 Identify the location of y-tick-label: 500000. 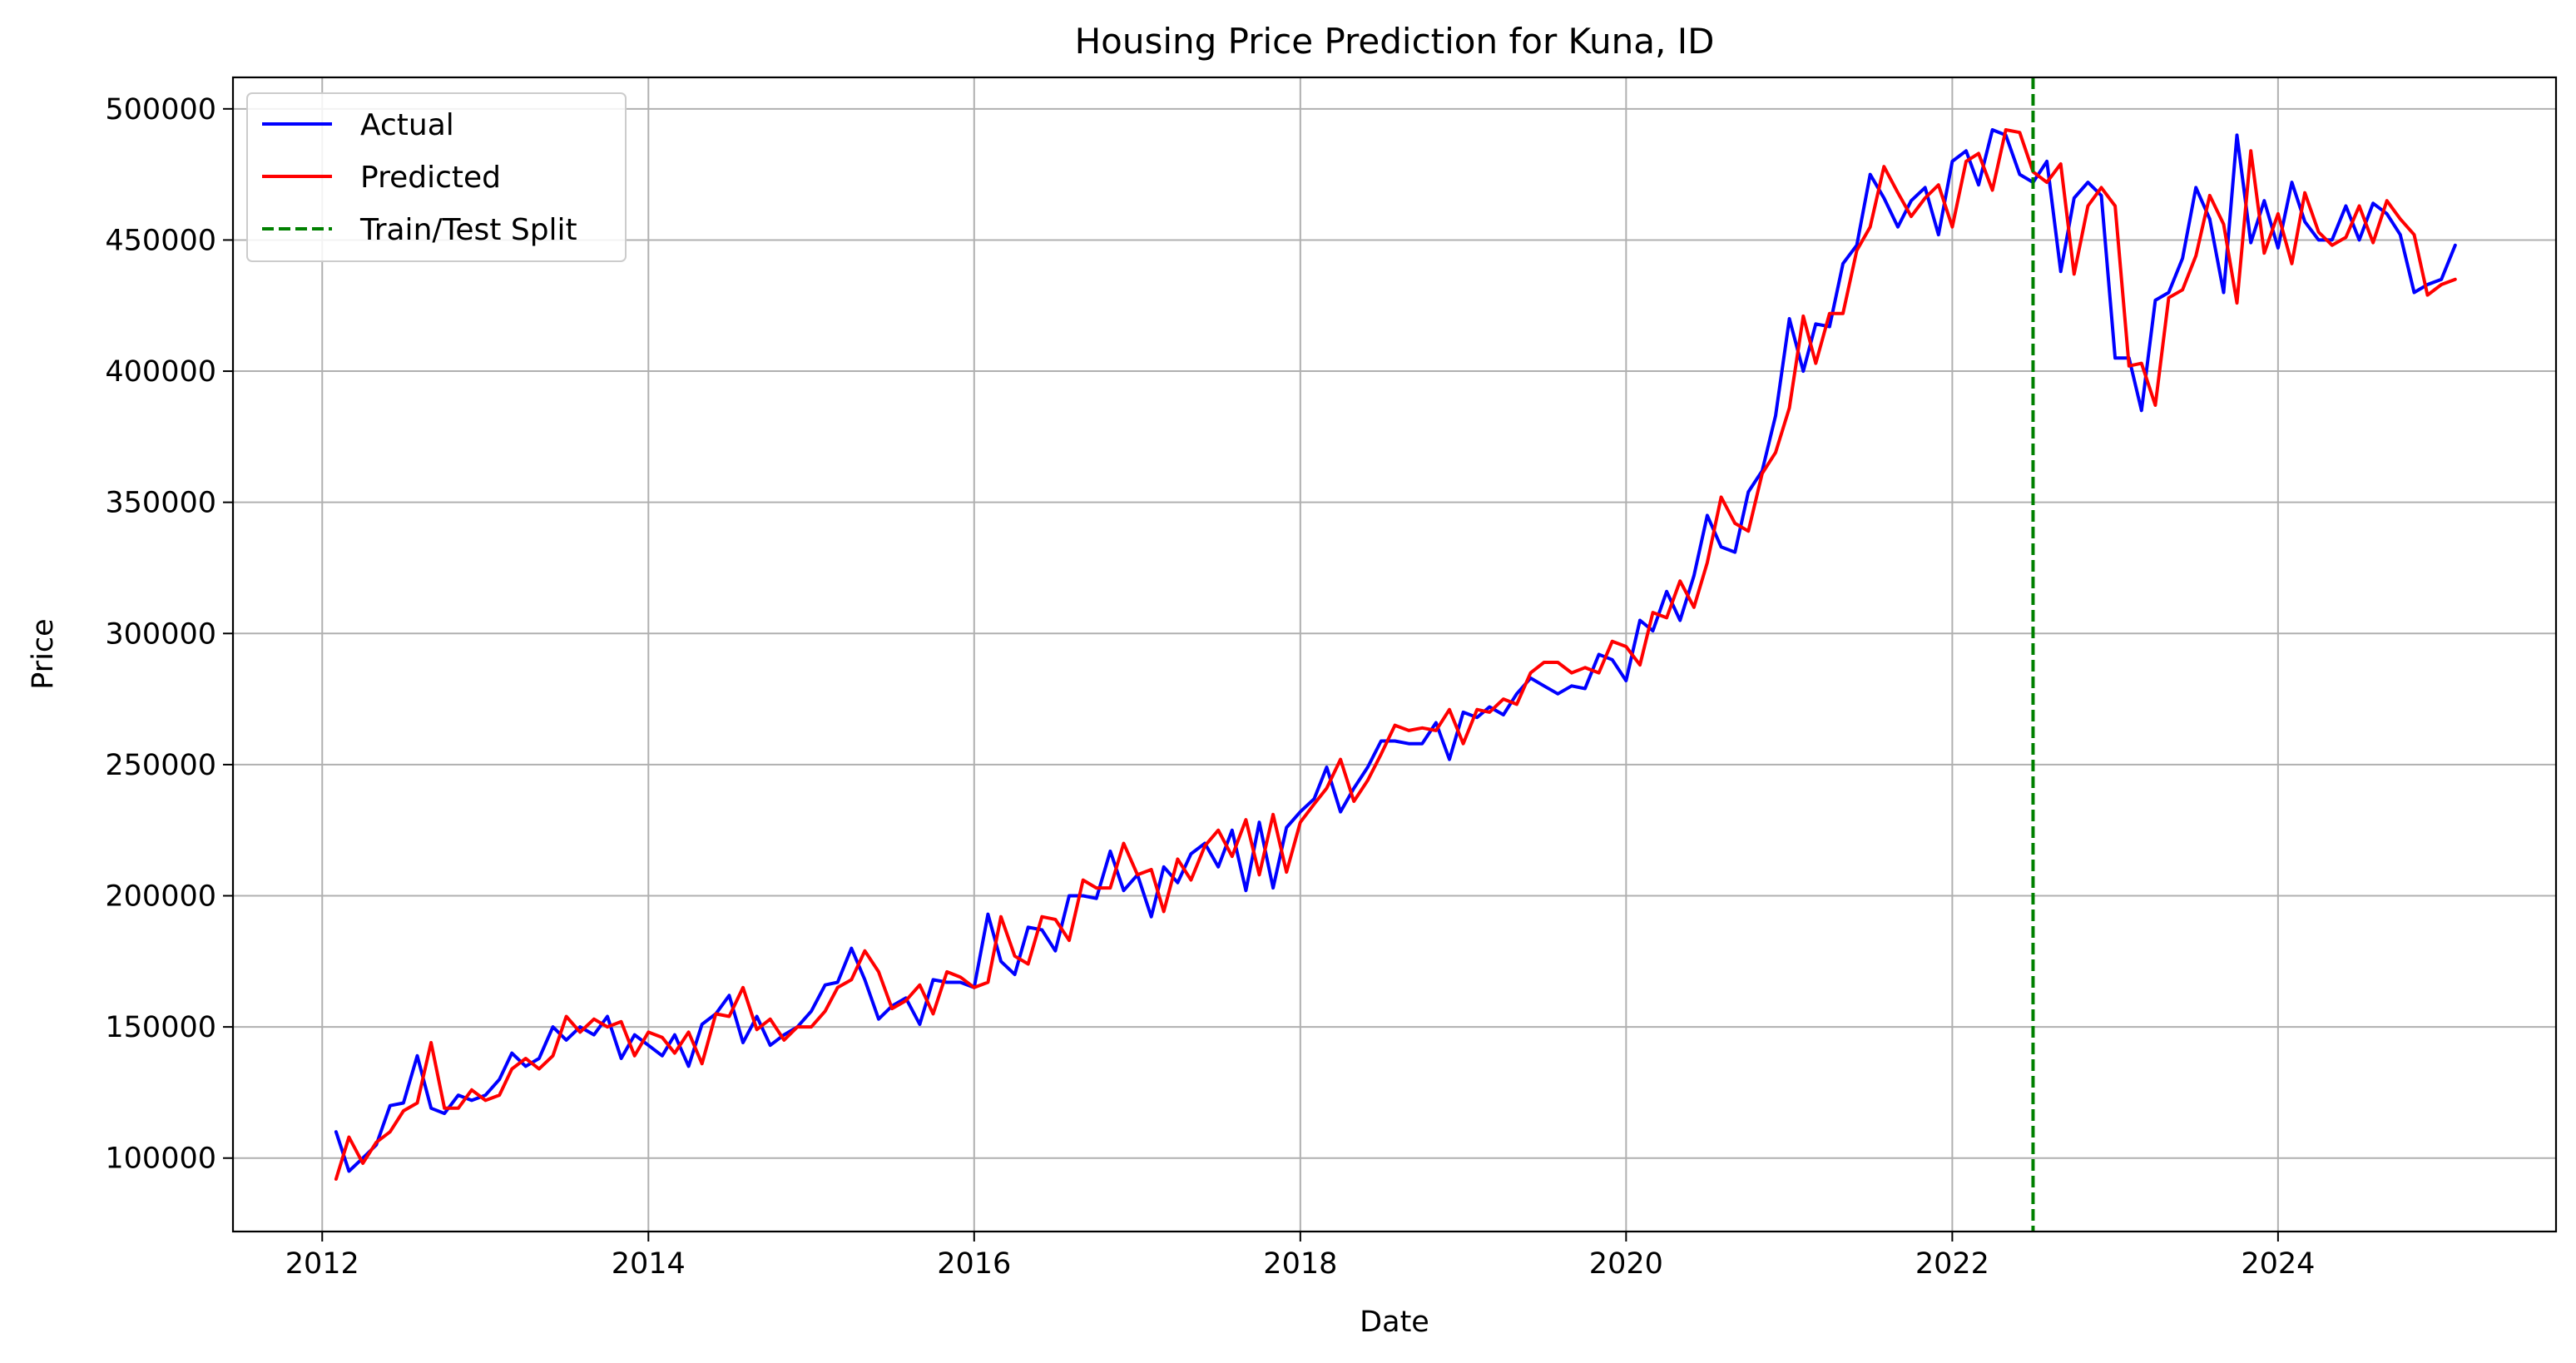
(160, 110).